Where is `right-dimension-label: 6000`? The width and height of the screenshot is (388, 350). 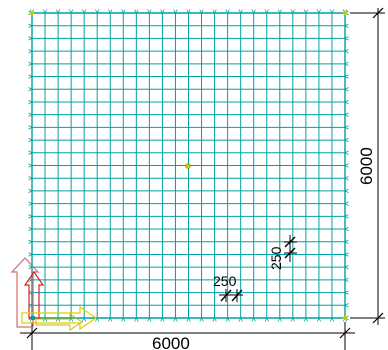 right-dimension-label: 6000 is located at coordinates (366, 166).